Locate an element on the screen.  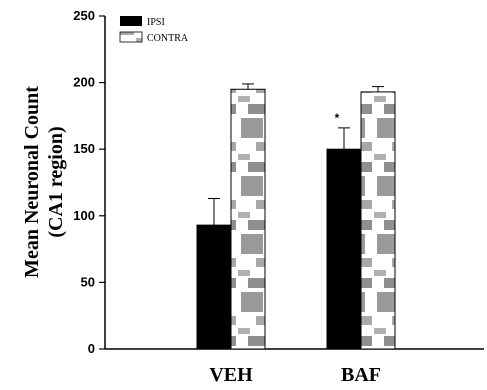
legend-swatch-contra is located at coordinates (131, 37).